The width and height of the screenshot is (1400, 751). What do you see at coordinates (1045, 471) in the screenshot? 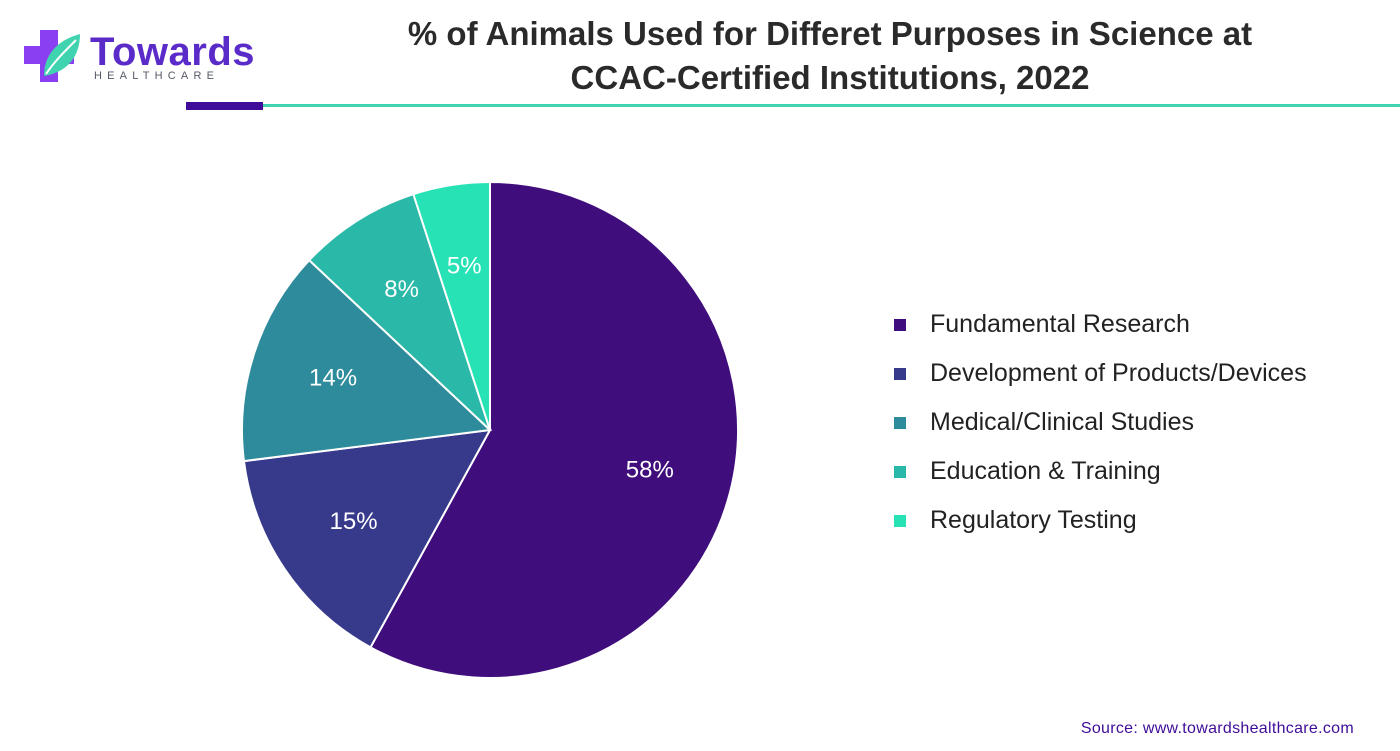
I see `legend-label: Education & Training` at bounding box center [1045, 471].